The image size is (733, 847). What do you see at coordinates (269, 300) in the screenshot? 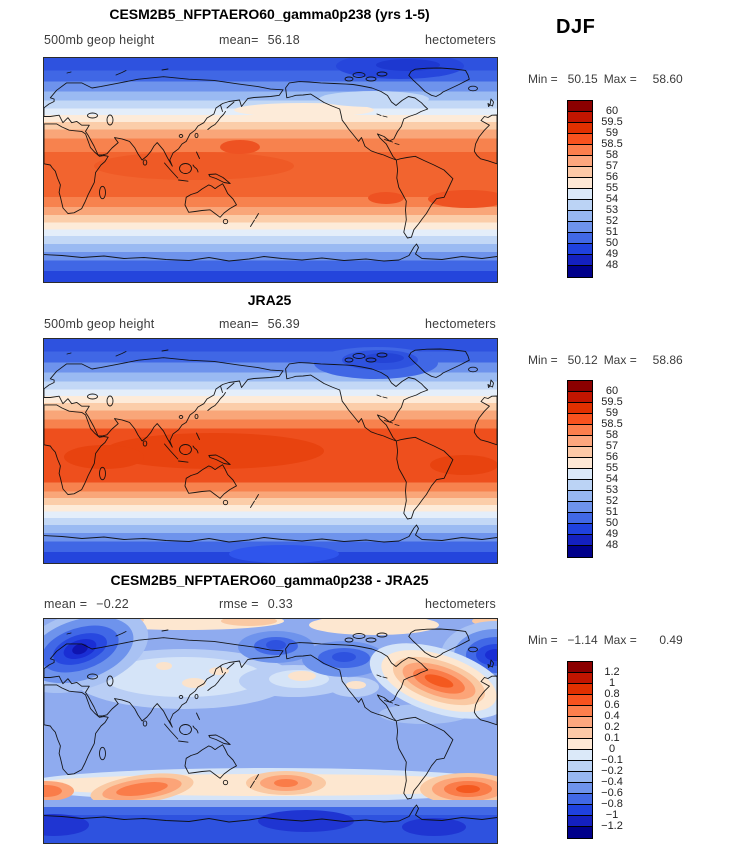
I see `panel2-title: JRA25` at bounding box center [269, 300].